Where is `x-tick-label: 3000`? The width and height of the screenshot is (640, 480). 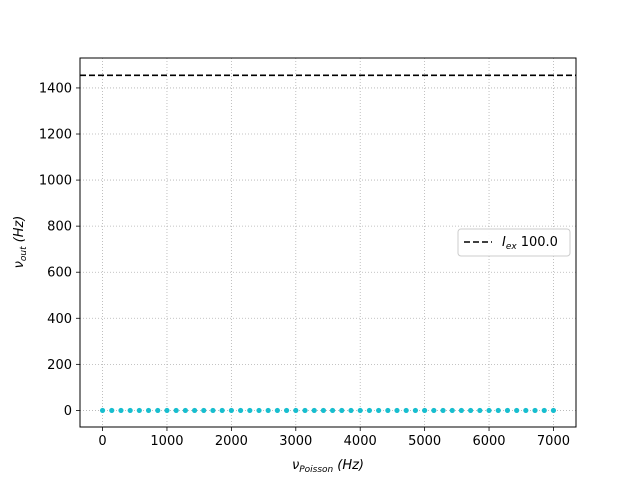 x-tick-label: 3000 is located at coordinates (295, 441).